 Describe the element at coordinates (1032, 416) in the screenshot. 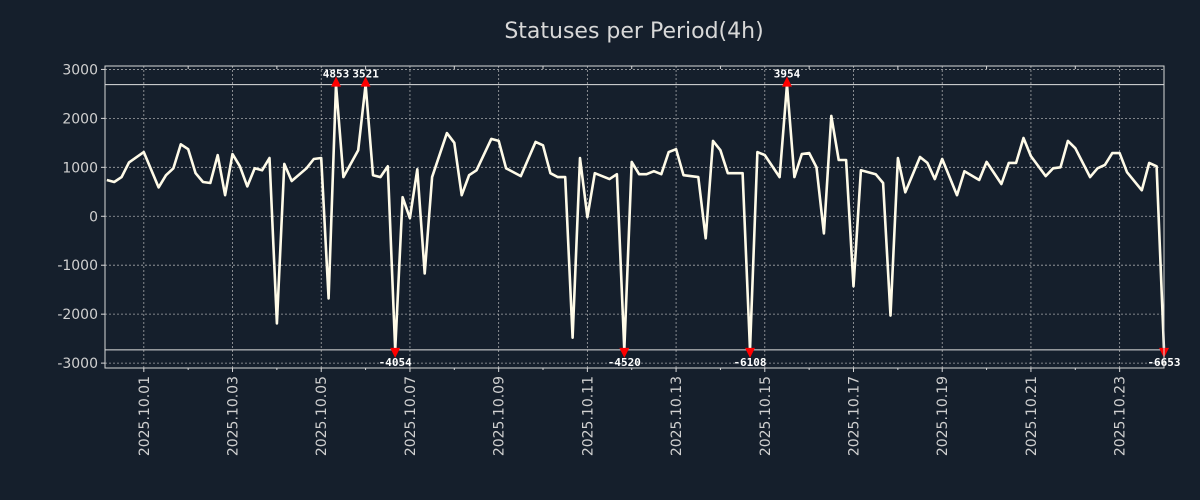

I see `x-tick-label: 2025.10.21` at that location.